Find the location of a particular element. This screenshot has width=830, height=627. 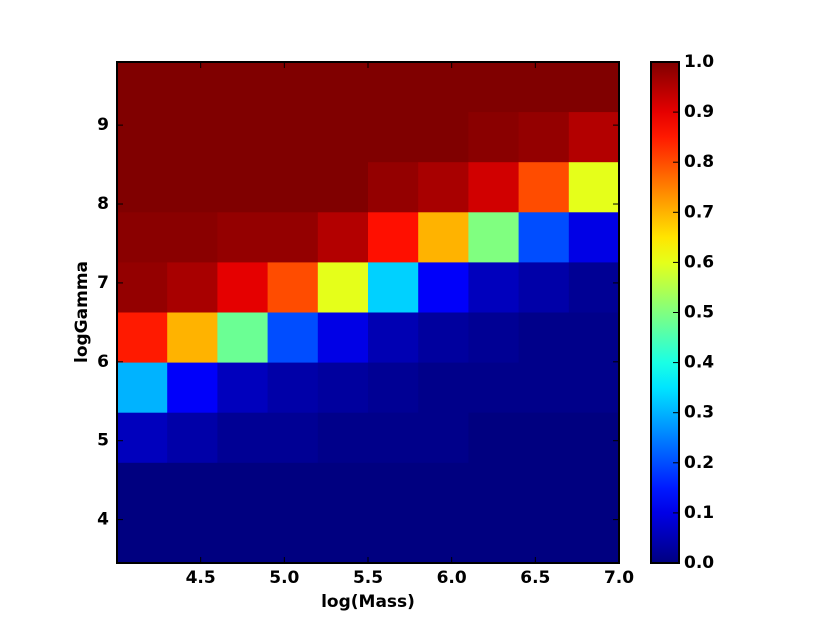

colorbar-tick-label: 0.3 is located at coordinates (699, 413).